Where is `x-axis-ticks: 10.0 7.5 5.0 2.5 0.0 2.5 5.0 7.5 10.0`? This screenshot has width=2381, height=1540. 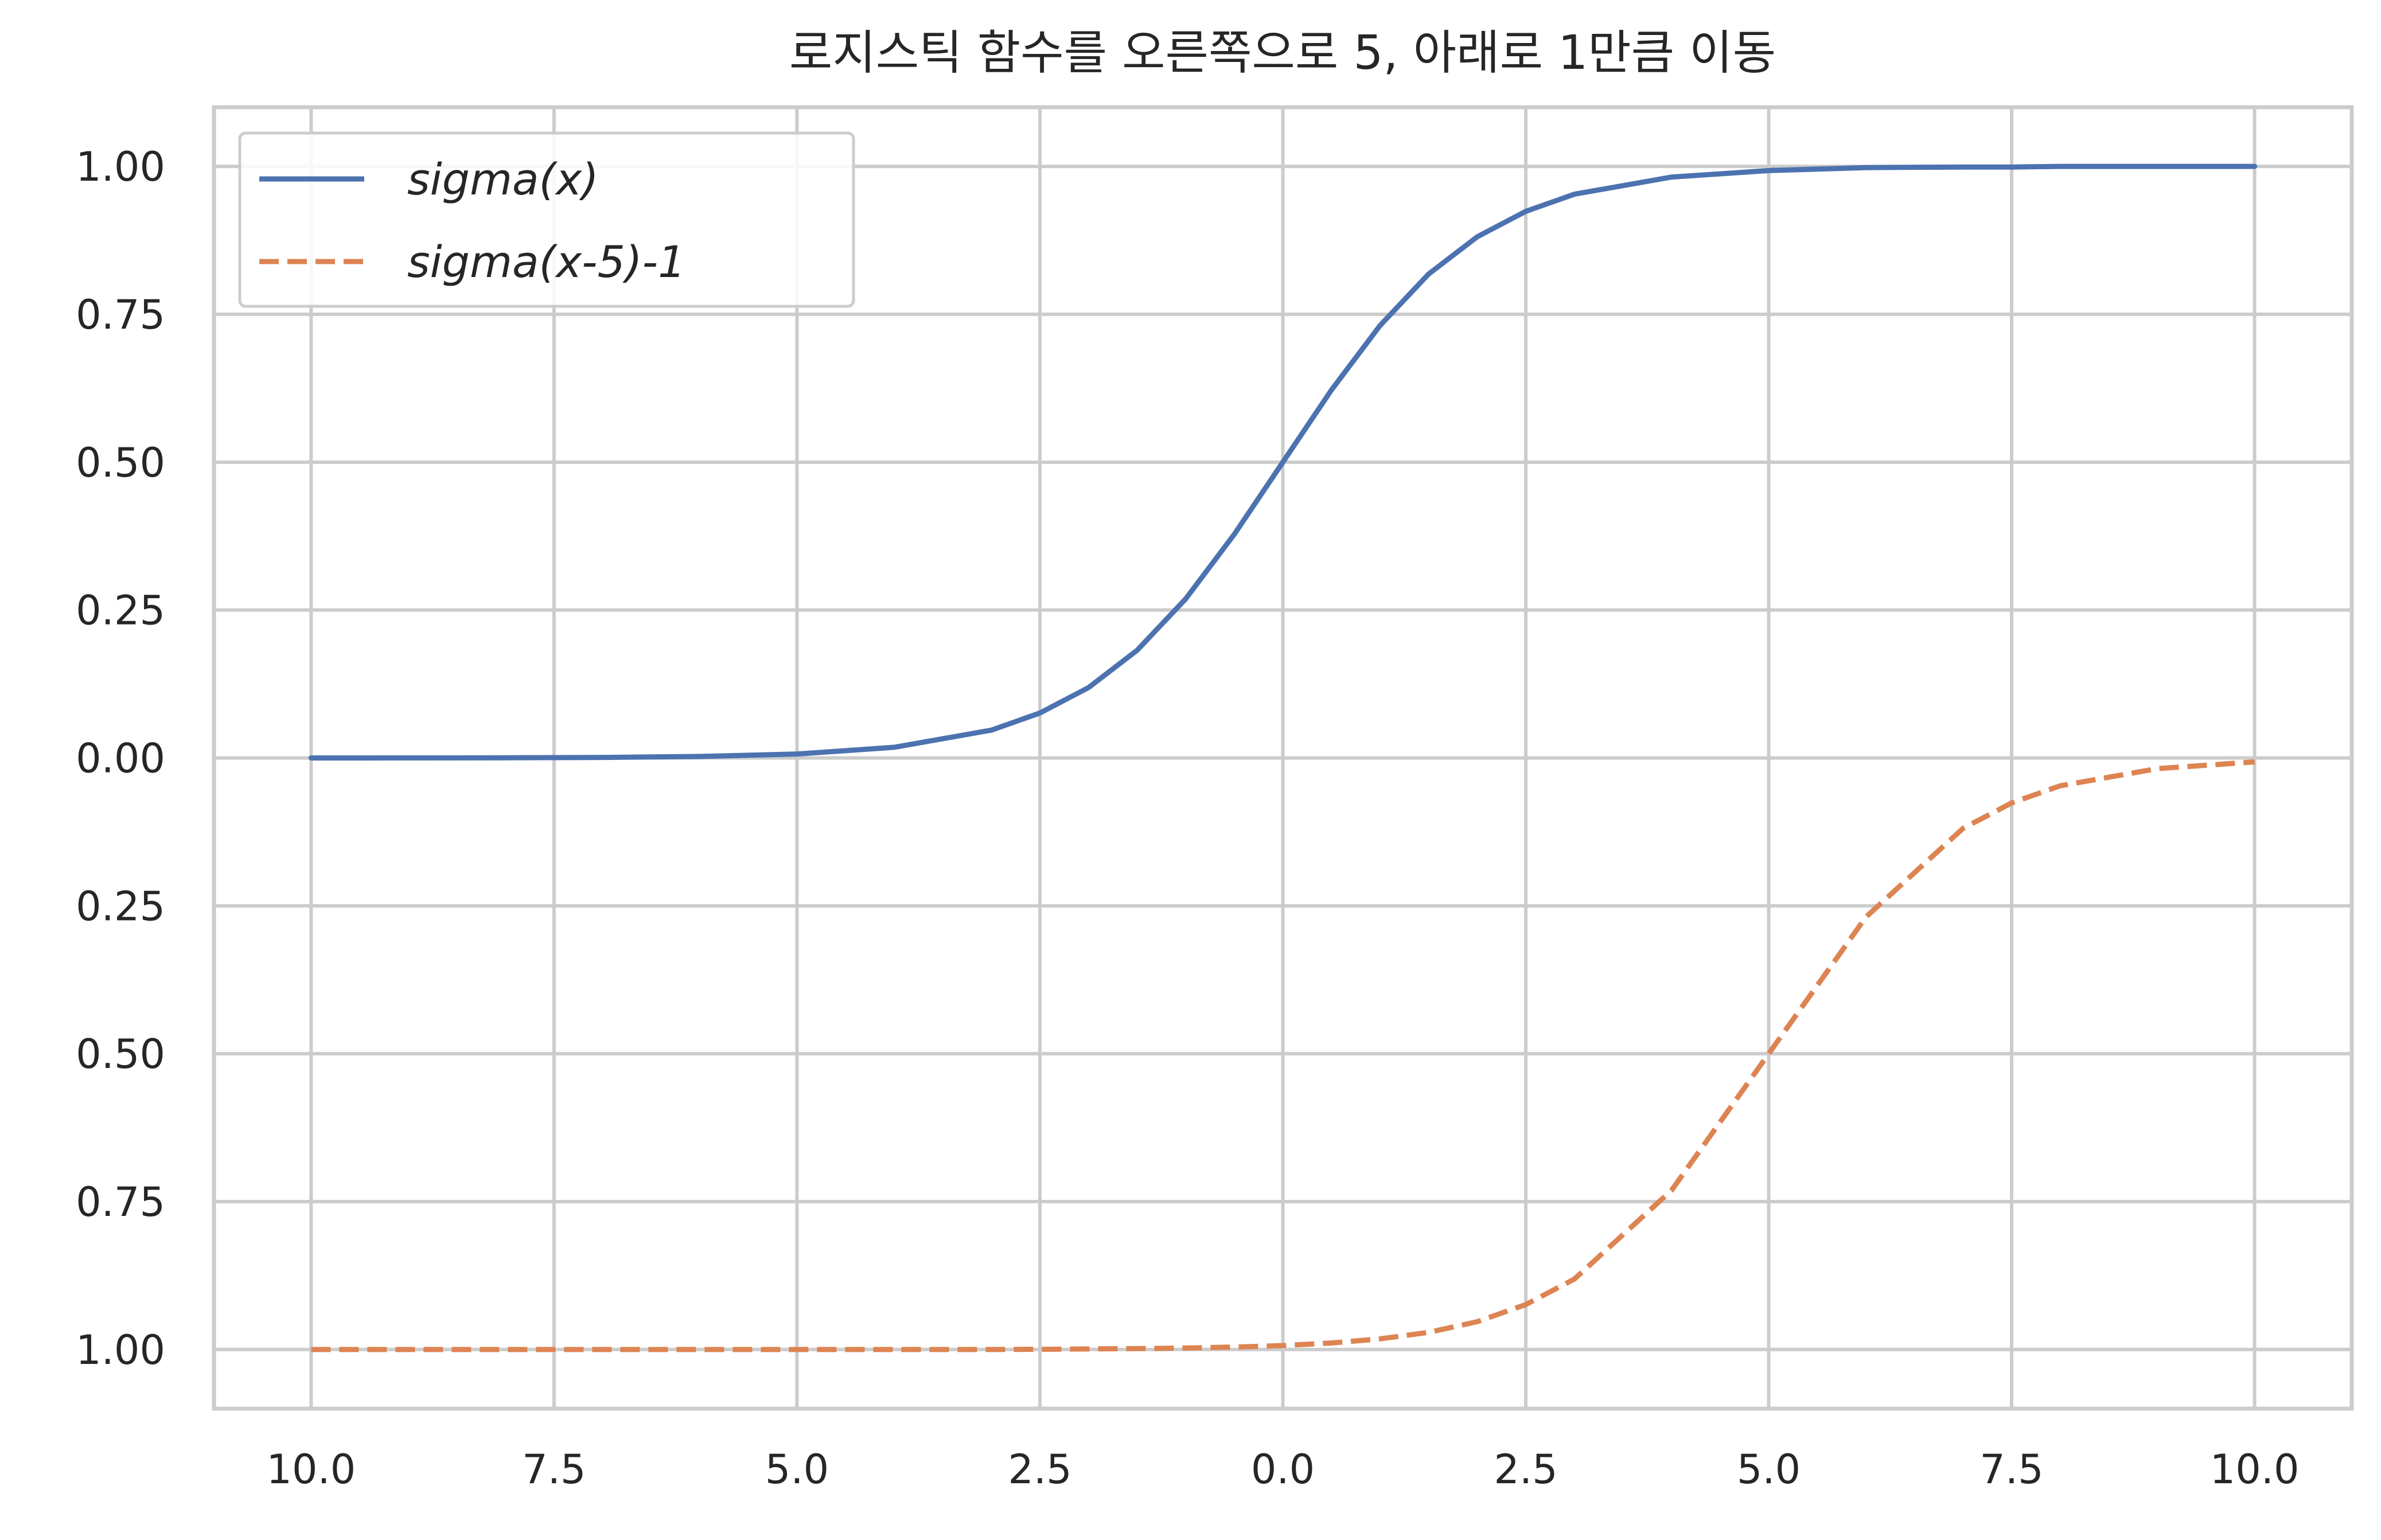 x-axis-ticks: 10.0 7.5 5.0 2.5 0.0 2.5 5.0 7.5 10.0 is located at coordinates (1283, 1469).